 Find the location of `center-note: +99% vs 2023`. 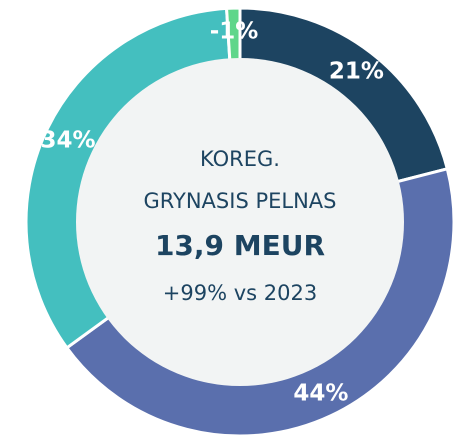

center-note: +99% vs 2023 is located at coordinates (240, 293).